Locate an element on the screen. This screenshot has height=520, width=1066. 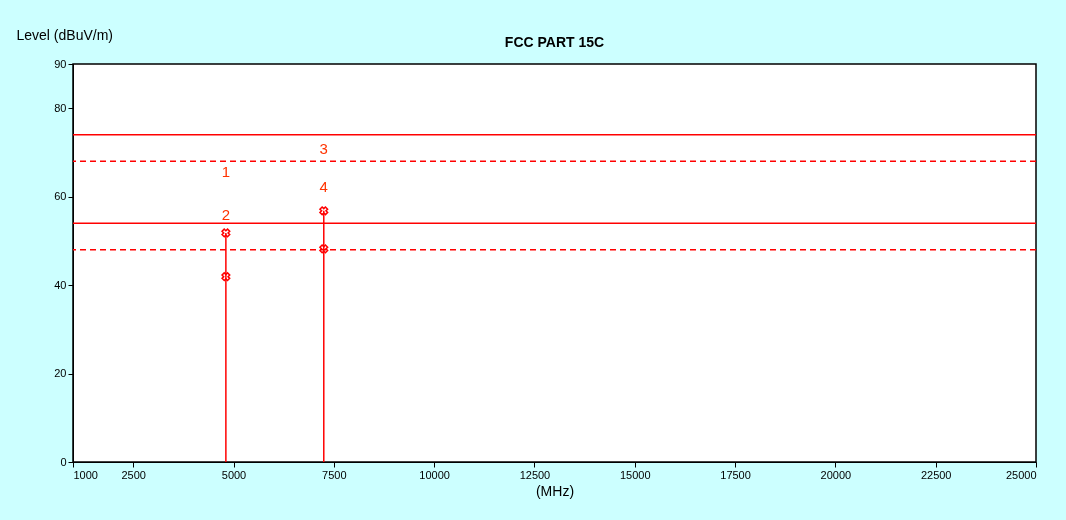
x-tick-label: 10000 is located at coordinates (434, 474).